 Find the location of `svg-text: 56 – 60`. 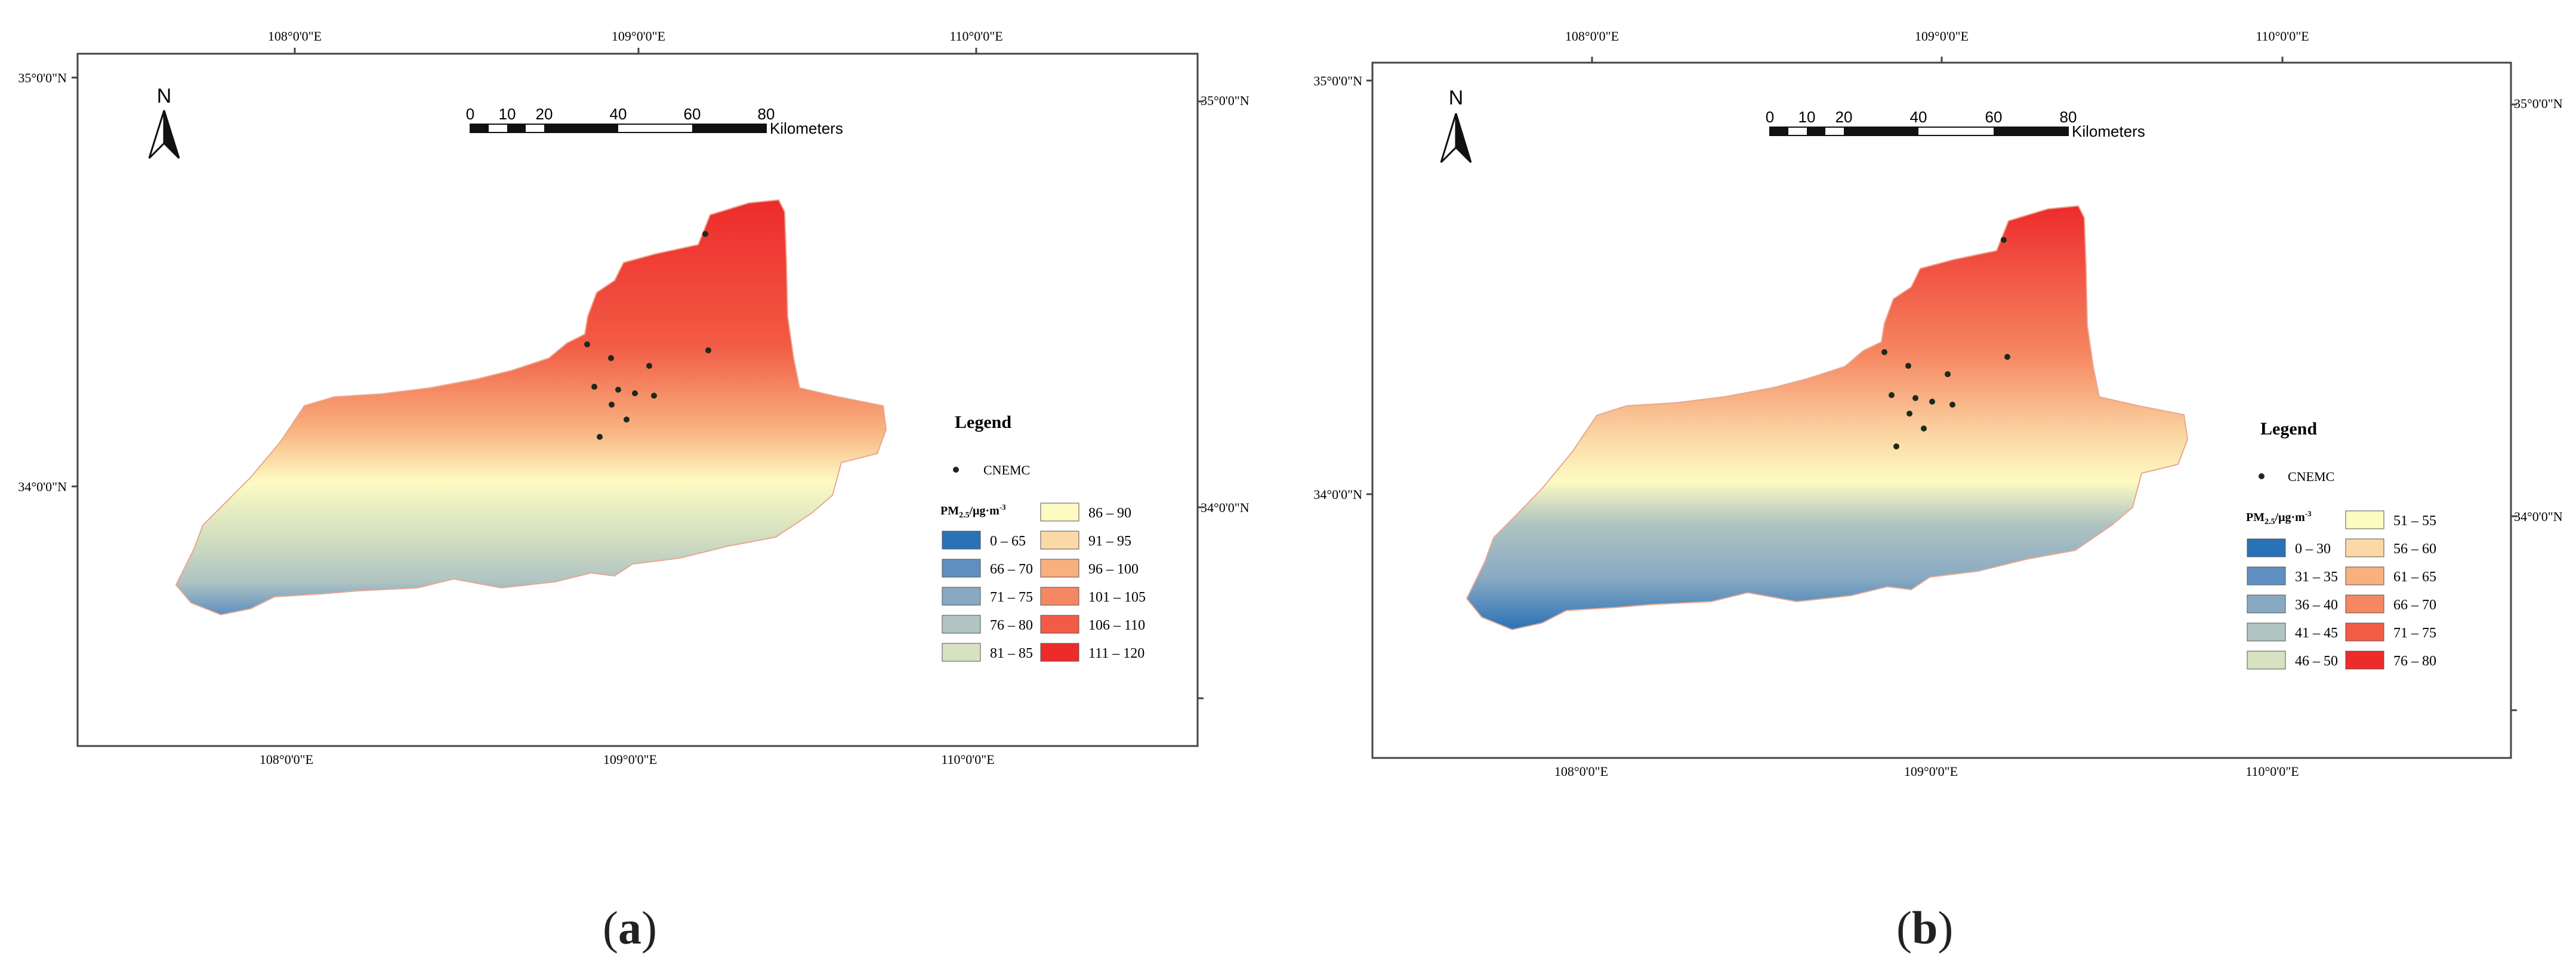

svg-text: 56 – 60 is located at coordinates (2414, 549).